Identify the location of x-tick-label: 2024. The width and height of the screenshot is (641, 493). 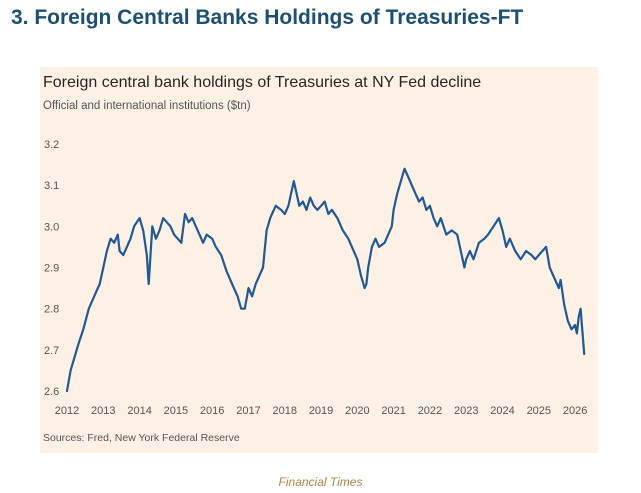
(502, 411).